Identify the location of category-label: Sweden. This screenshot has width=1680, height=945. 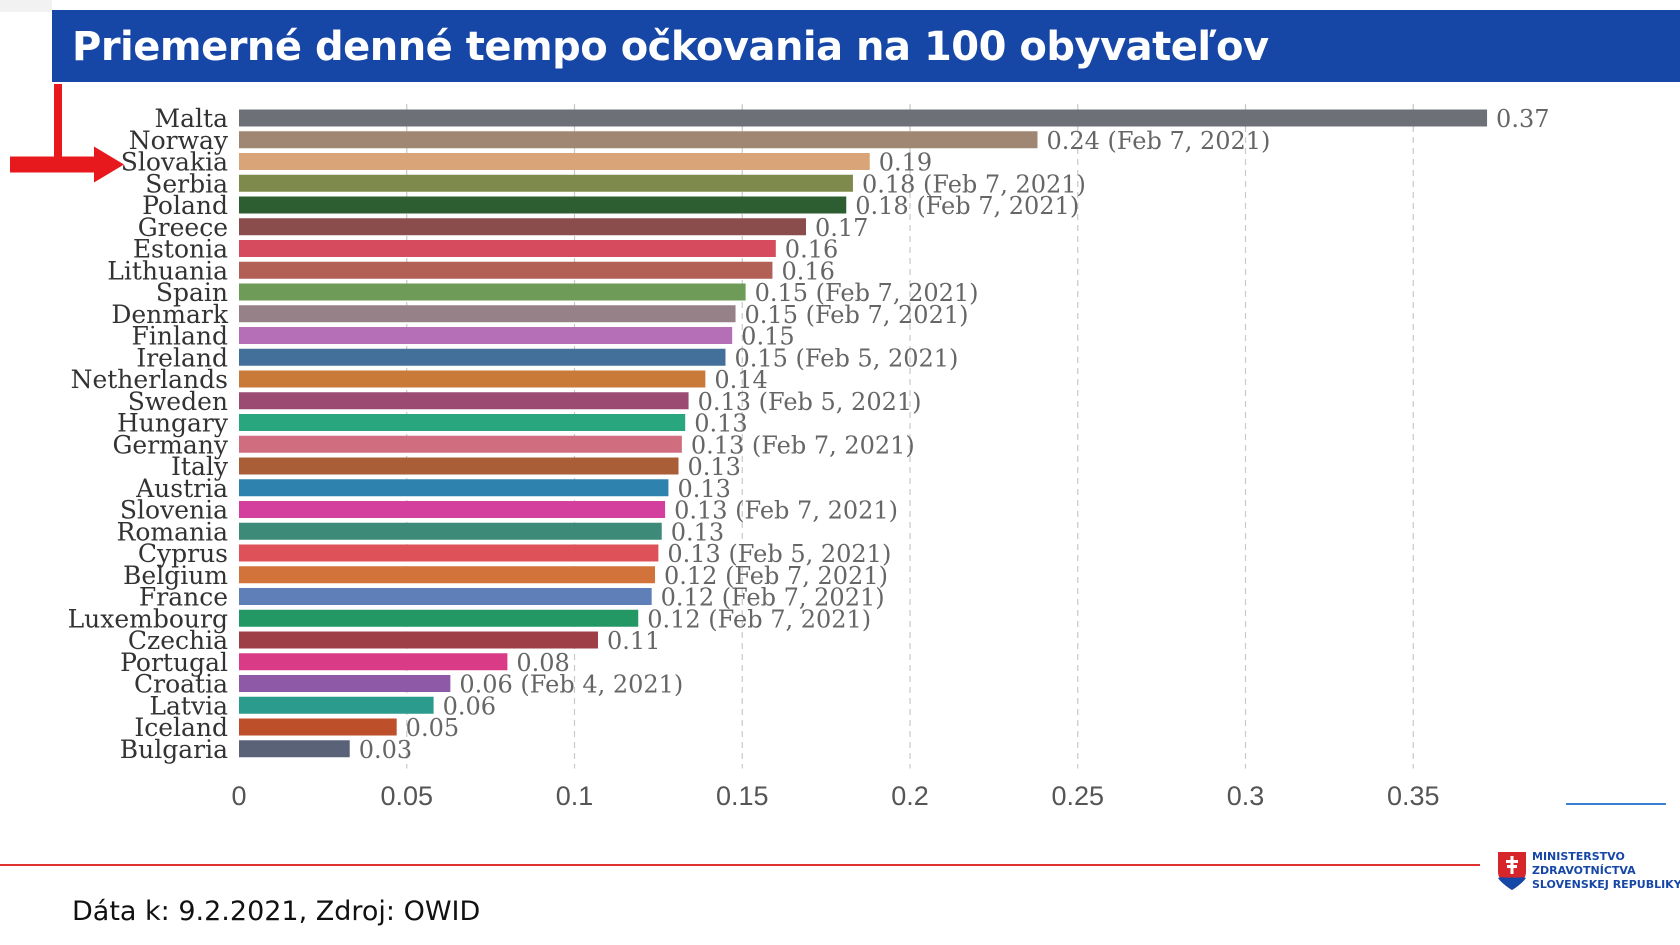
(178, 401).